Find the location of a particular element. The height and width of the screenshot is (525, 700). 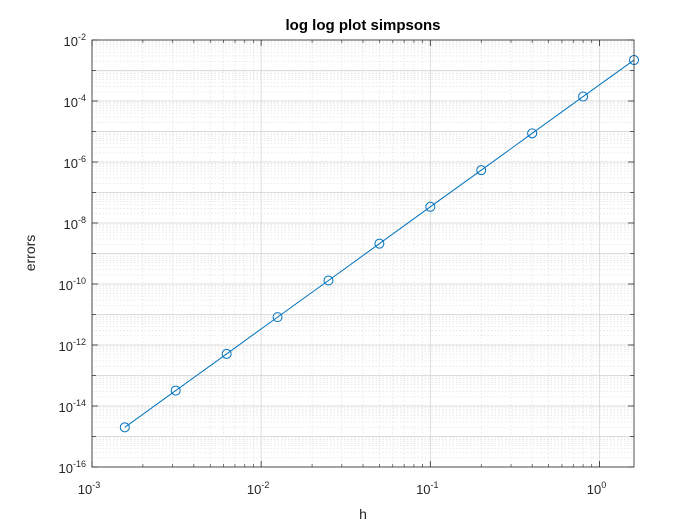

y-tick-label-exponent: -6 is located at coordinates (82, 159).